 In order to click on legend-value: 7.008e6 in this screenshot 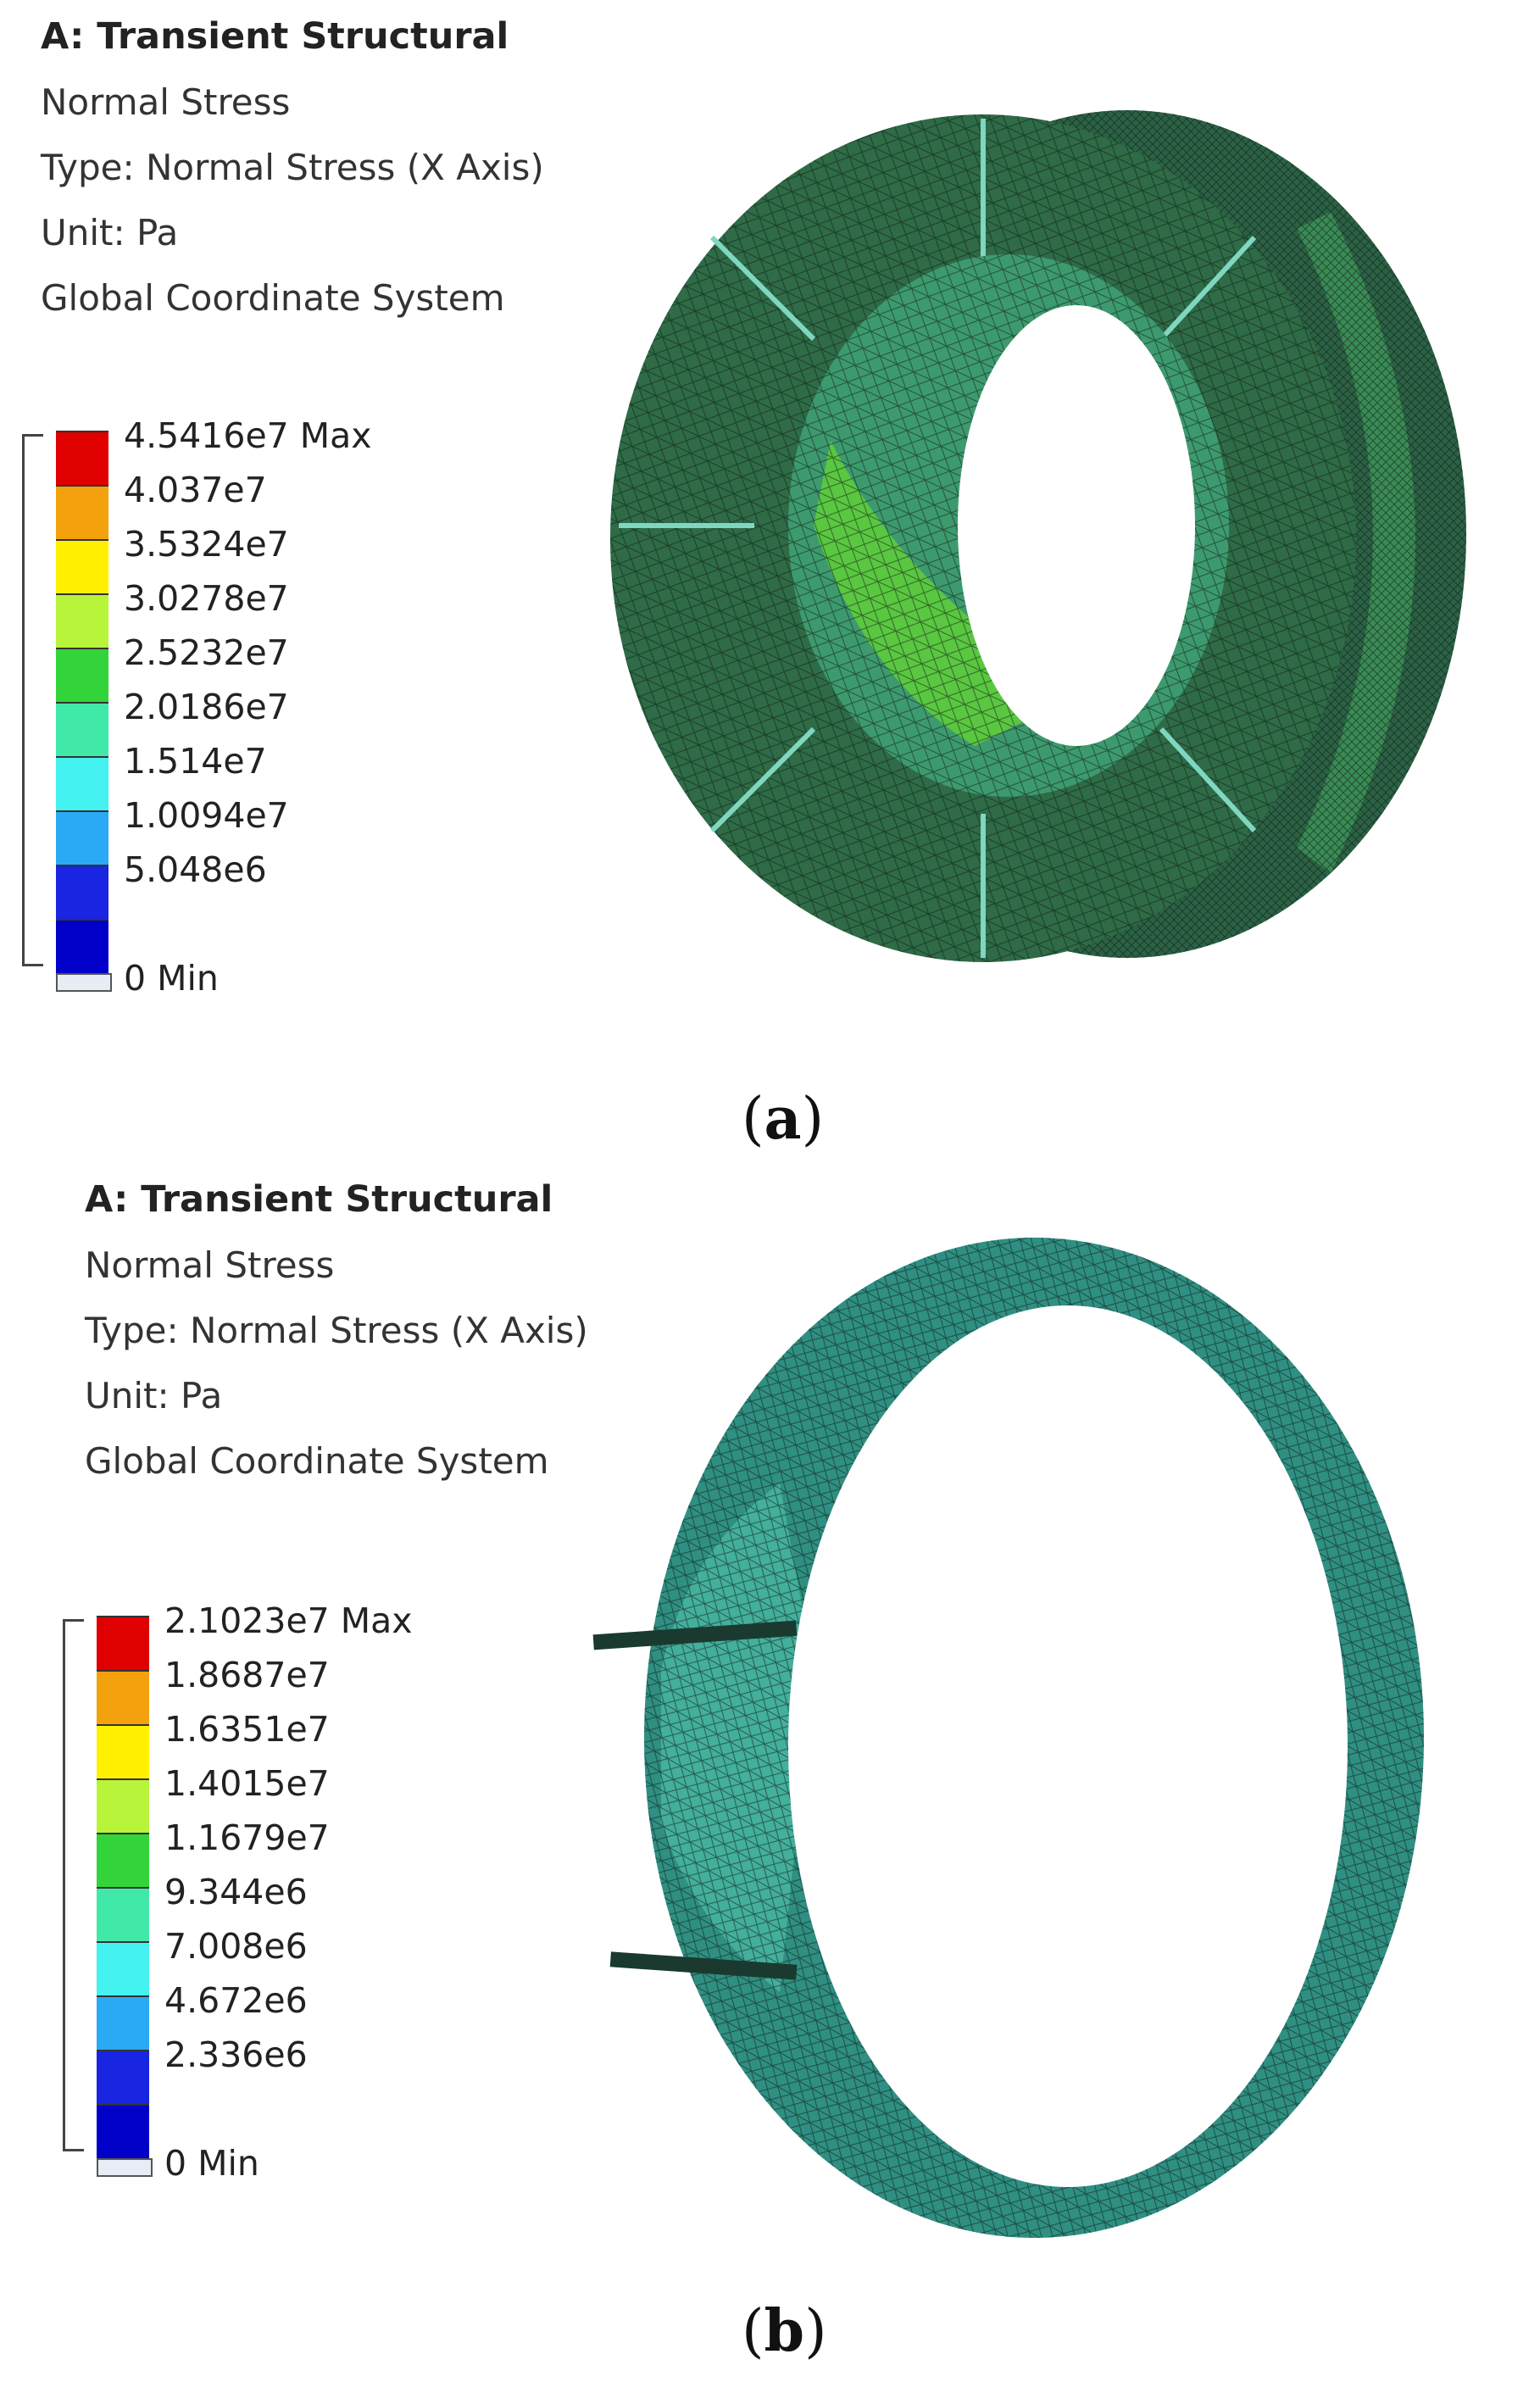, I will do `click(236, 1946)`.